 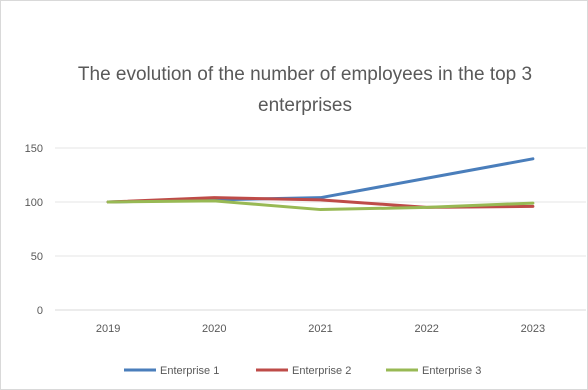 I want to click on y-tick-label: 50, so click(x=37, y=257).